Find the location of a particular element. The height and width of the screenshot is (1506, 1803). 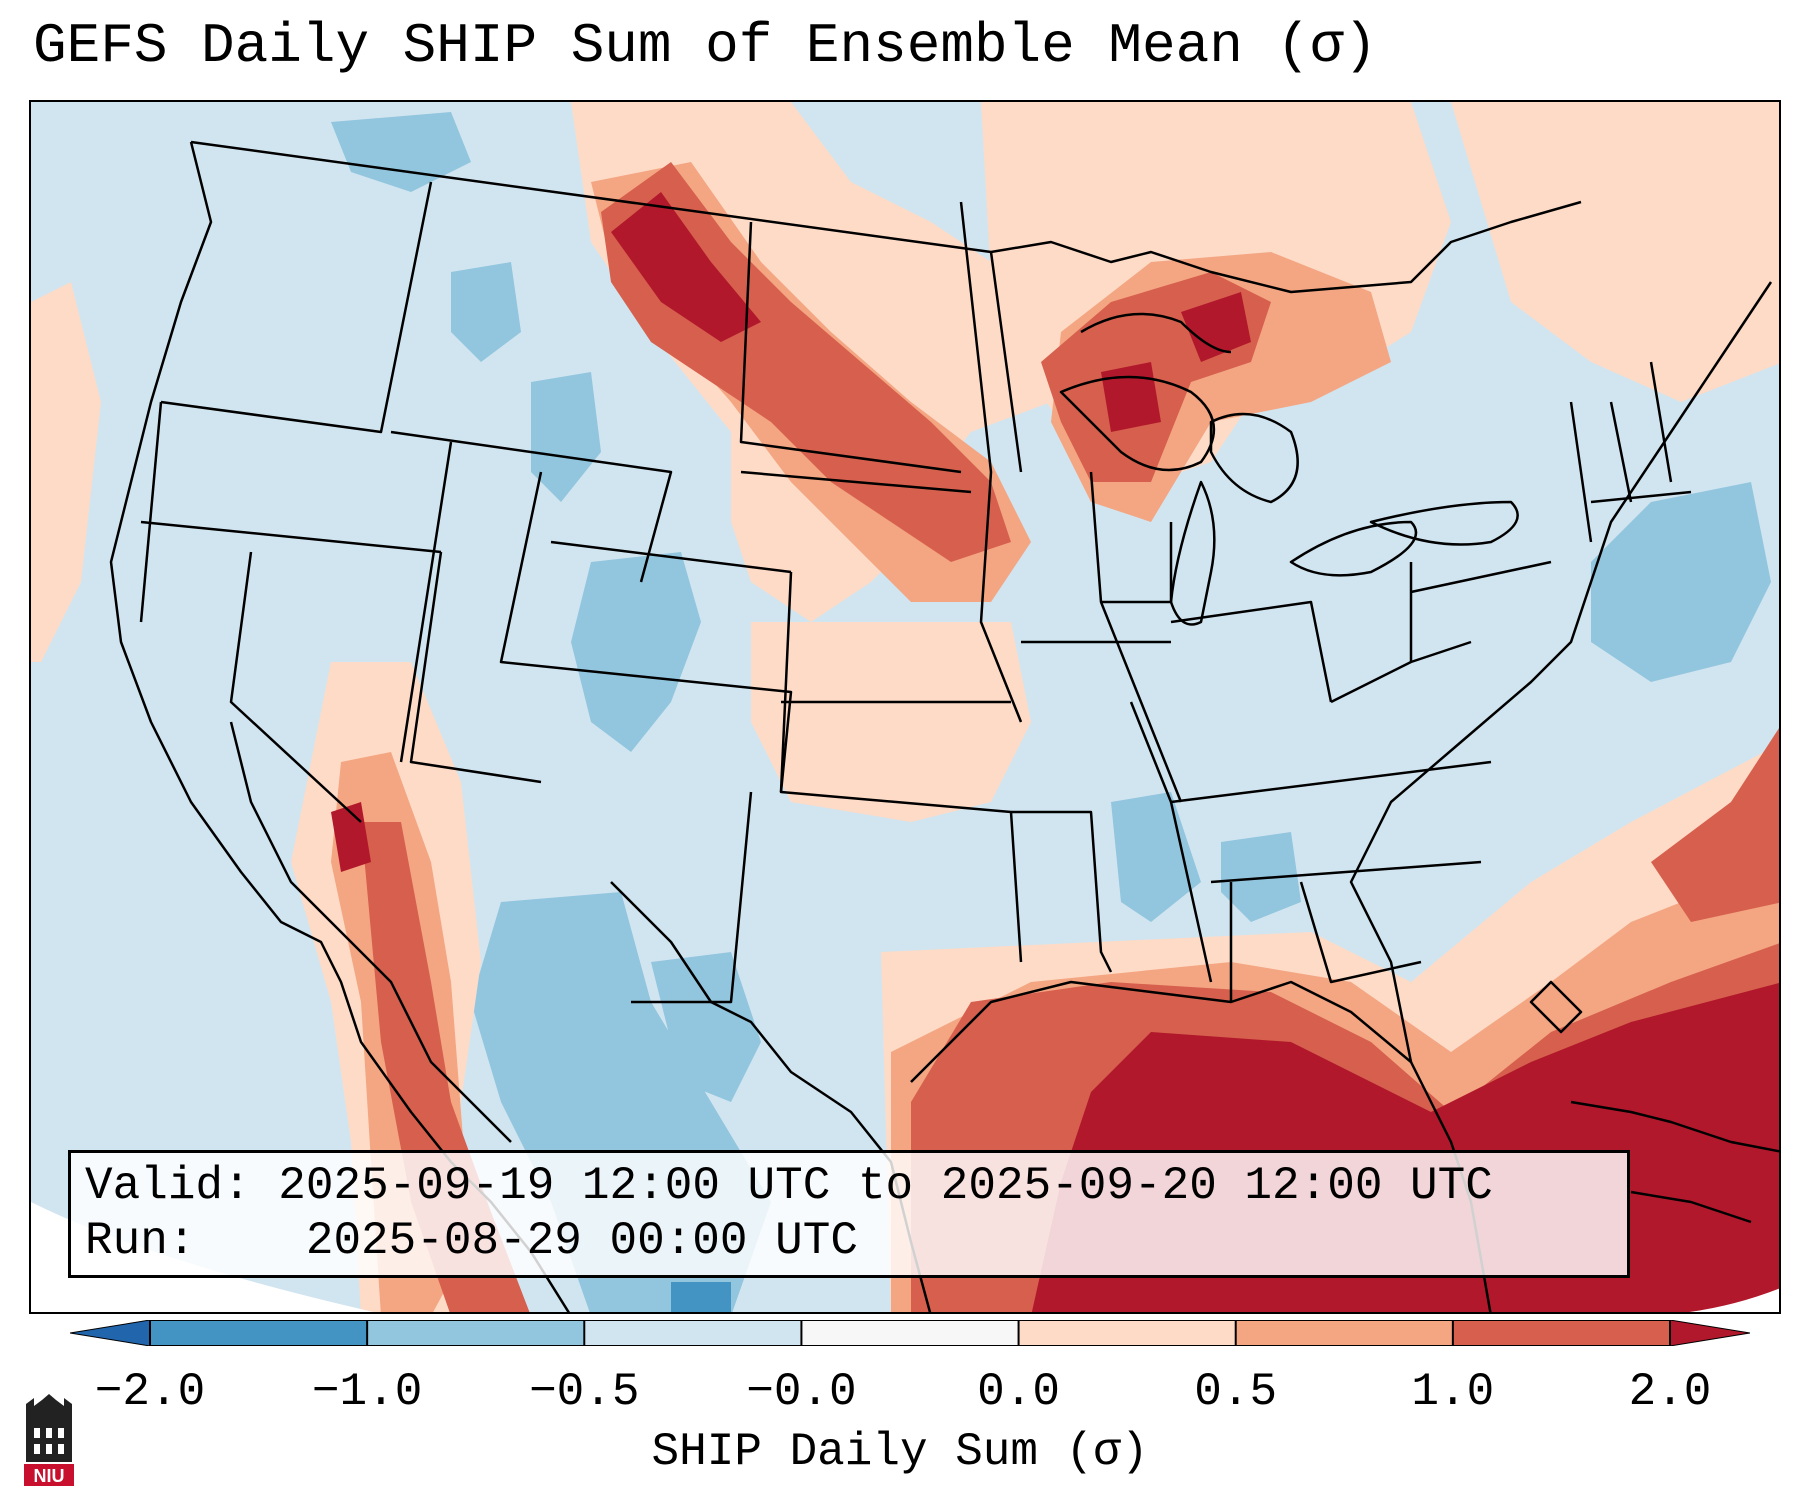

colorbar-tick-label: −0.5 is located at coordinates (584, 1392).